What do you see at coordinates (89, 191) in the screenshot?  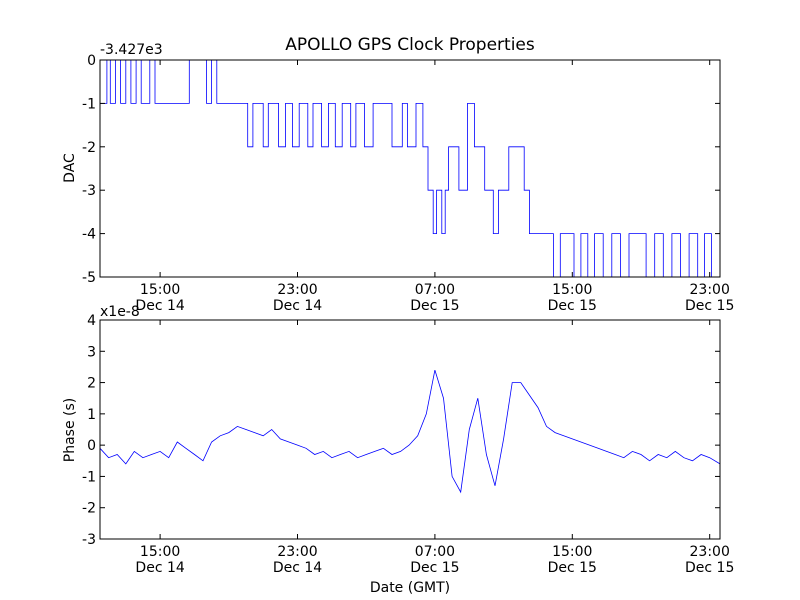 I see `dac-ytick-label: -3` at bounding box center [89, 191].